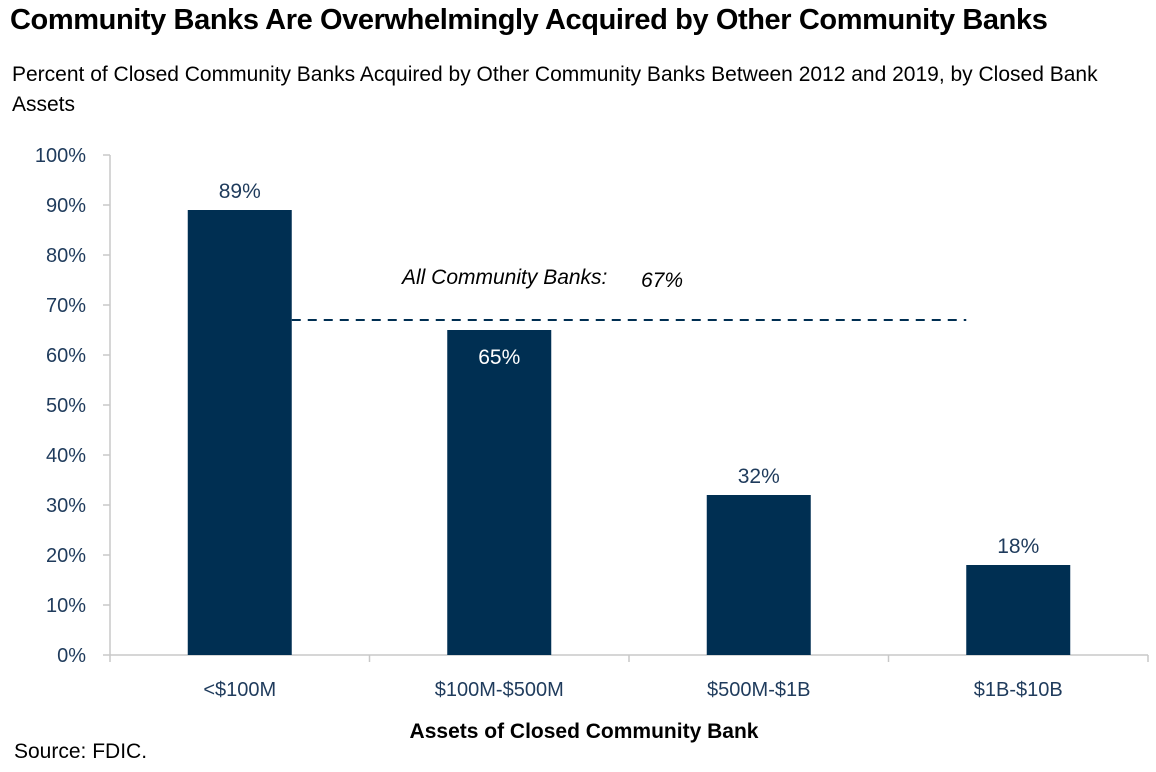 The height and width of the screenshot is (772, 1156). I want to click on y-tick-label: 100%, so click(60, 156).